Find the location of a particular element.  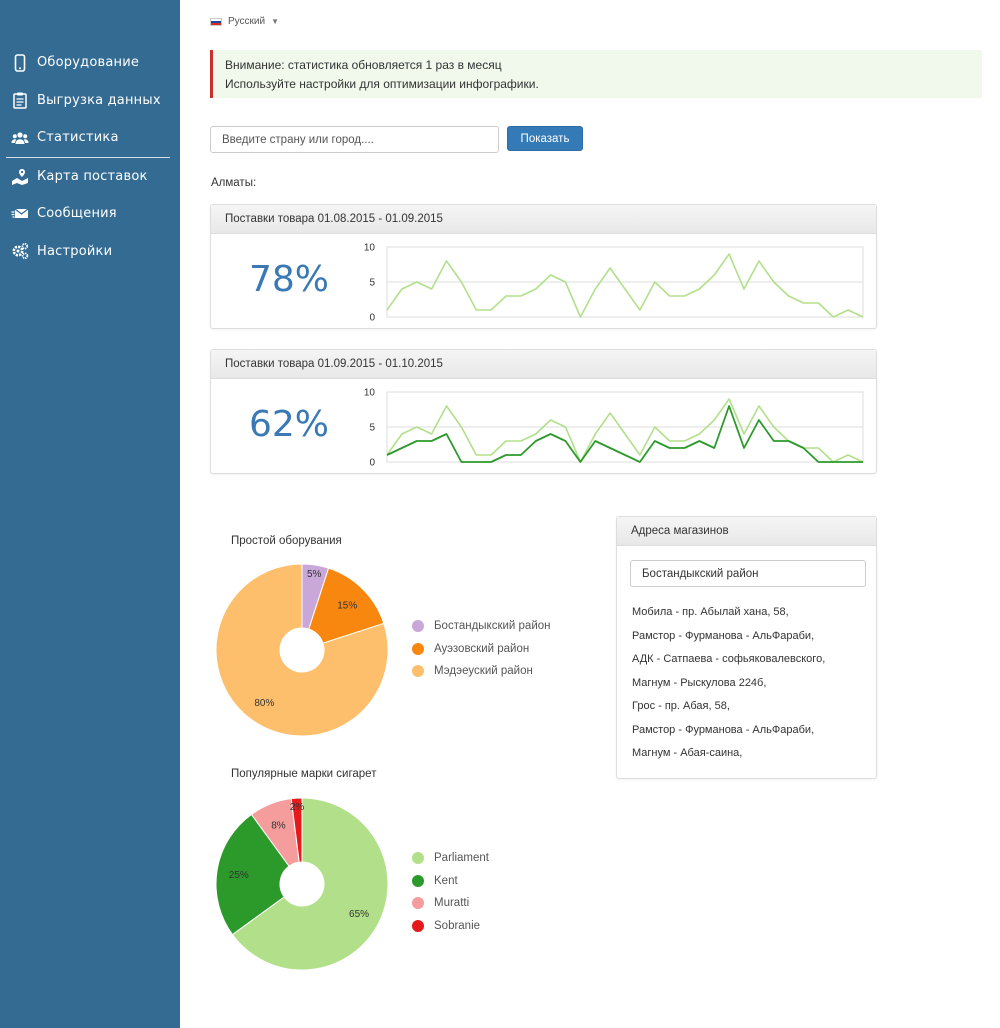

panel-title: Адреса магазинов is located at coordinates (746, 531).